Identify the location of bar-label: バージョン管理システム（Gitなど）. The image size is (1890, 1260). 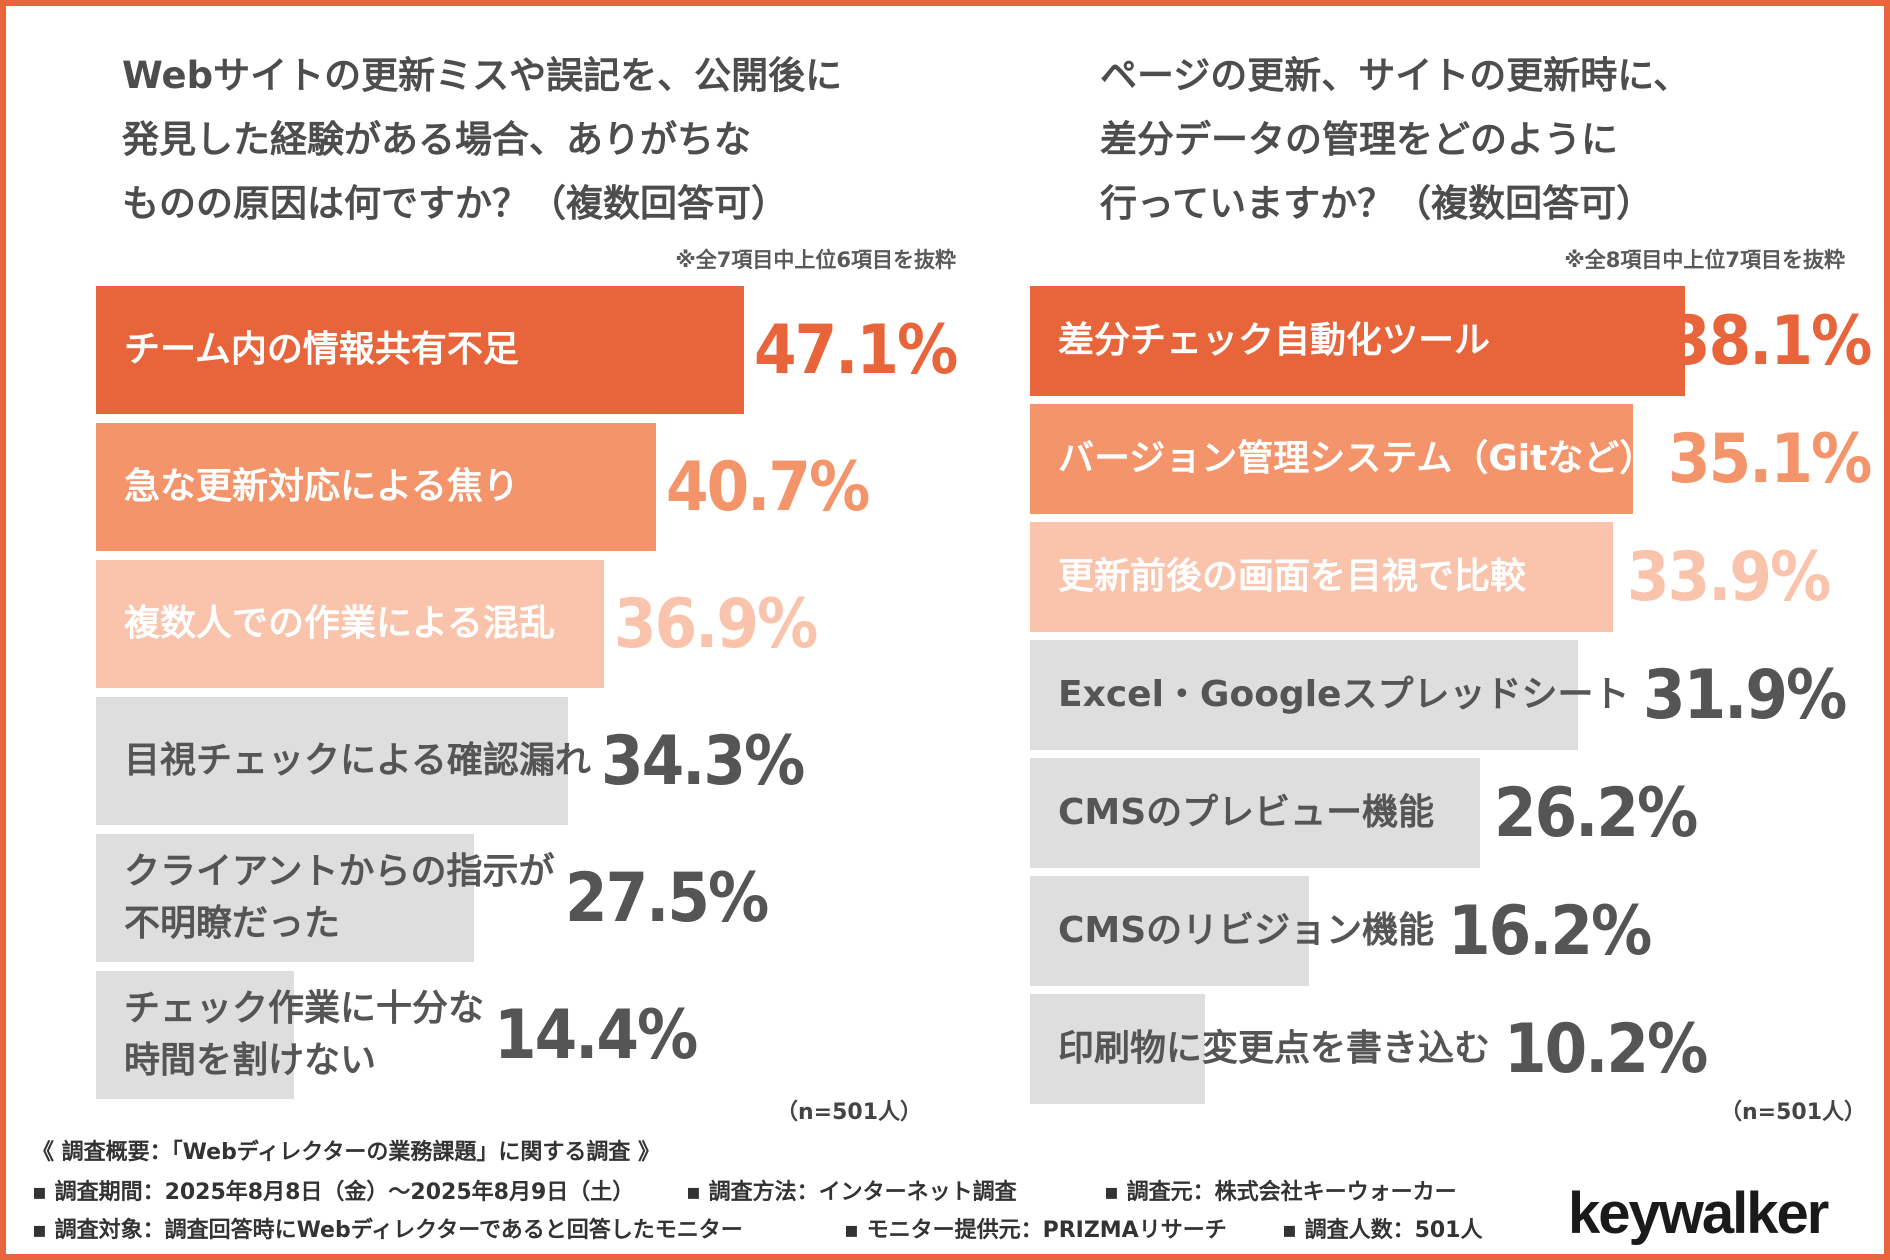
(1357, 458).